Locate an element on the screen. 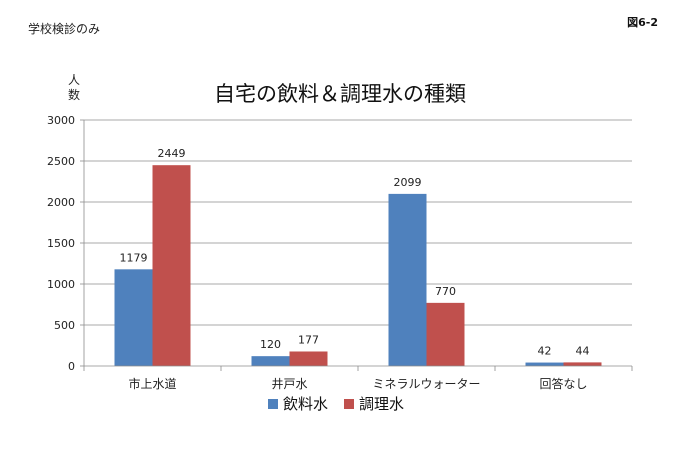 Image resolution: width=680 pixels, height=473 pixels. x-category-label: ミネラルウォーター is located at coordinates (426, 384).